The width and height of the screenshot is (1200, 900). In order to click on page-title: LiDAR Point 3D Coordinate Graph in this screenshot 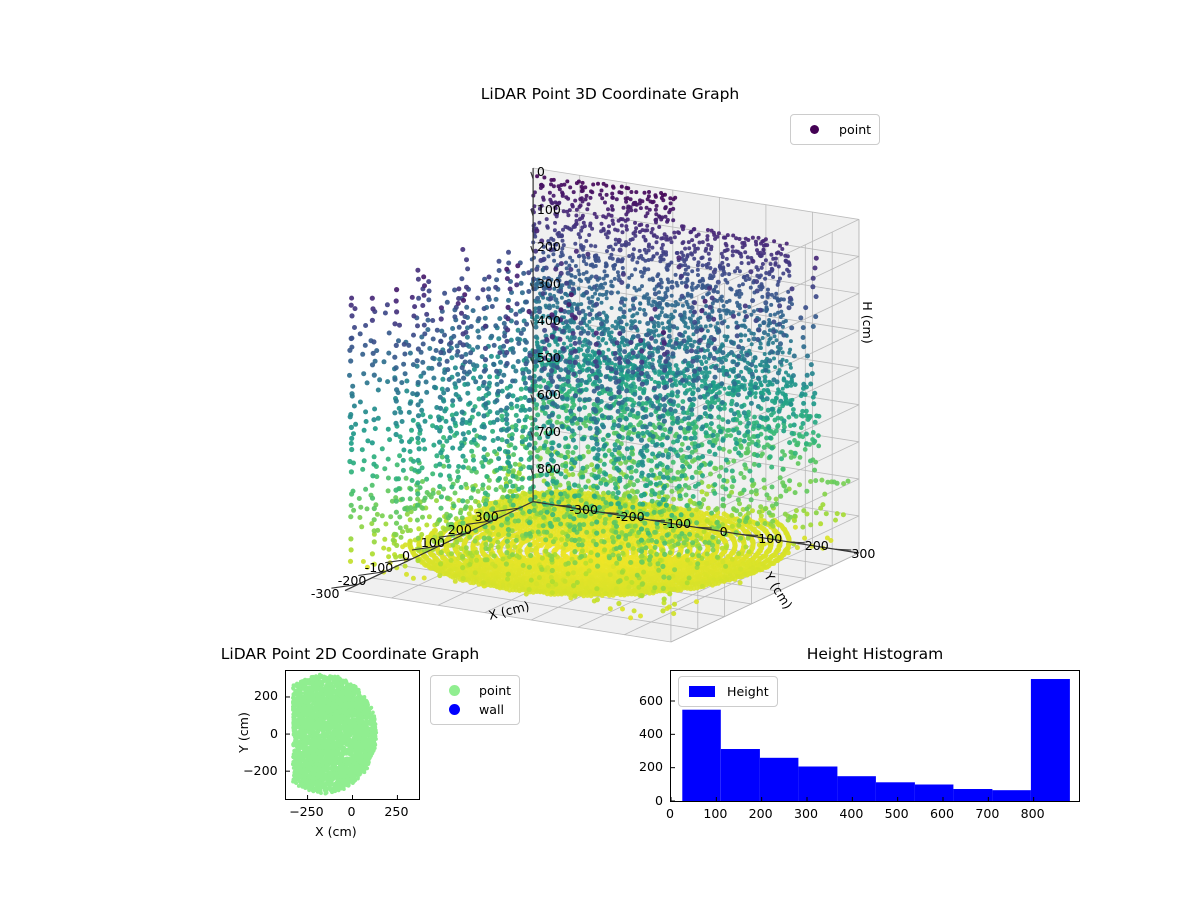, I will do `click(610, 94)`.